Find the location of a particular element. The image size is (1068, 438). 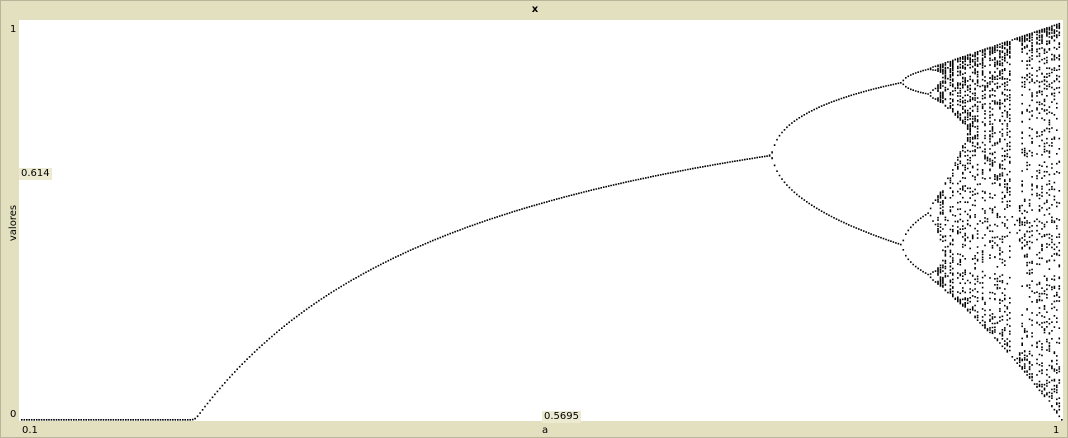

y-tick-label-top: 1 is located at coordinates (13, 29).